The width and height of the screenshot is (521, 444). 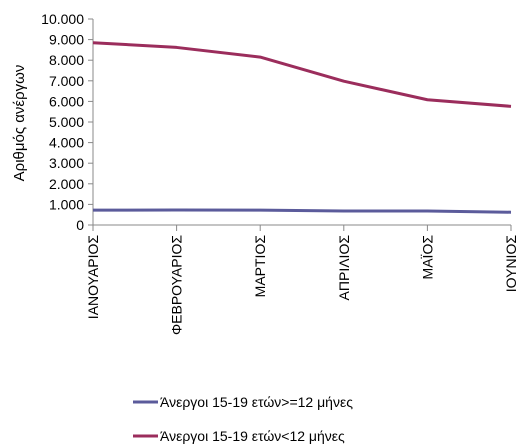 What do you see at coordinates (93, 277) in the screenshot?
I see `x-tick-label: ΙΑΝΟΥΑΡΙΟΣ` at bounding box center [93, 277].